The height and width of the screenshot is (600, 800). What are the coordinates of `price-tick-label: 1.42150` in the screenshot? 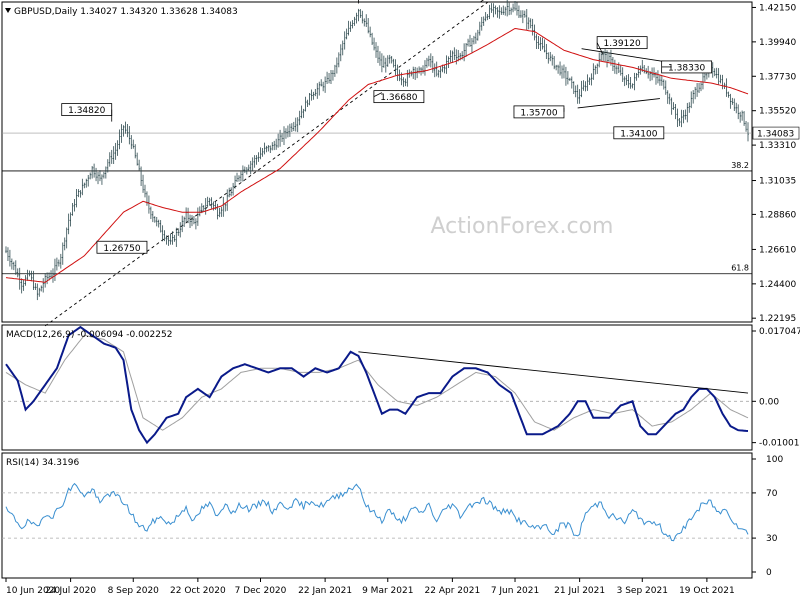 It's located at (777, 8).